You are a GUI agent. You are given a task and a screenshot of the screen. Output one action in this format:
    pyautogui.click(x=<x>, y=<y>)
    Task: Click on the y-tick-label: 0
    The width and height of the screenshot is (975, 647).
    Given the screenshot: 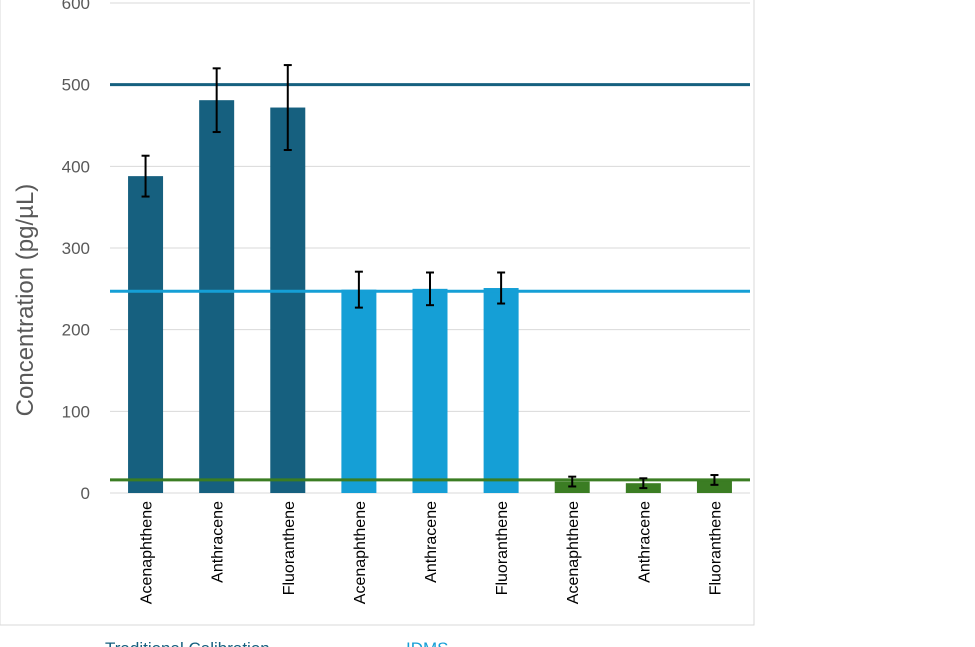 What is the action you would take?
    pyautogui.click(x=85, y=493)
    